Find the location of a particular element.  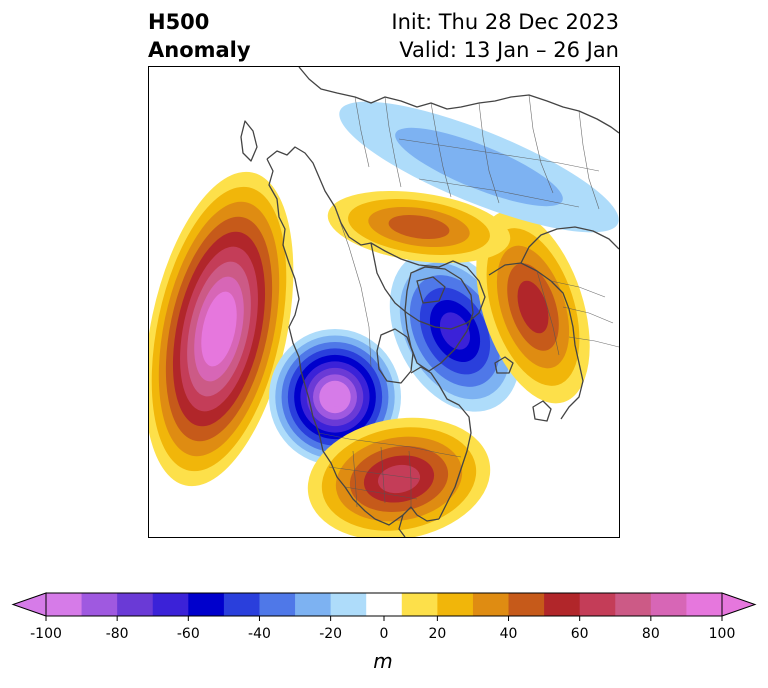

colorbar-tick-label: -60 is located at coordinates (188, 634).